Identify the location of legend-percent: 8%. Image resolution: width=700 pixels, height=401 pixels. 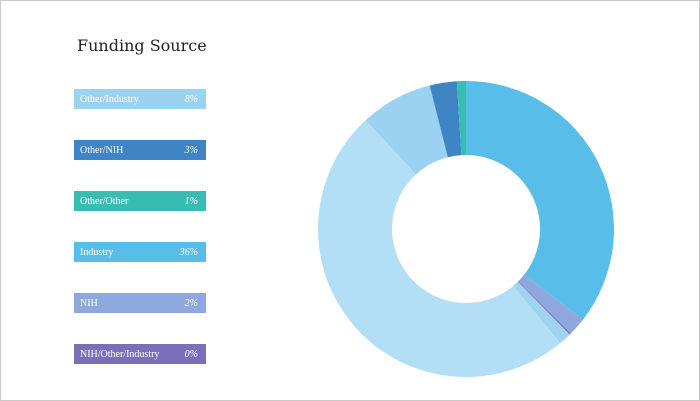
(191, 99).